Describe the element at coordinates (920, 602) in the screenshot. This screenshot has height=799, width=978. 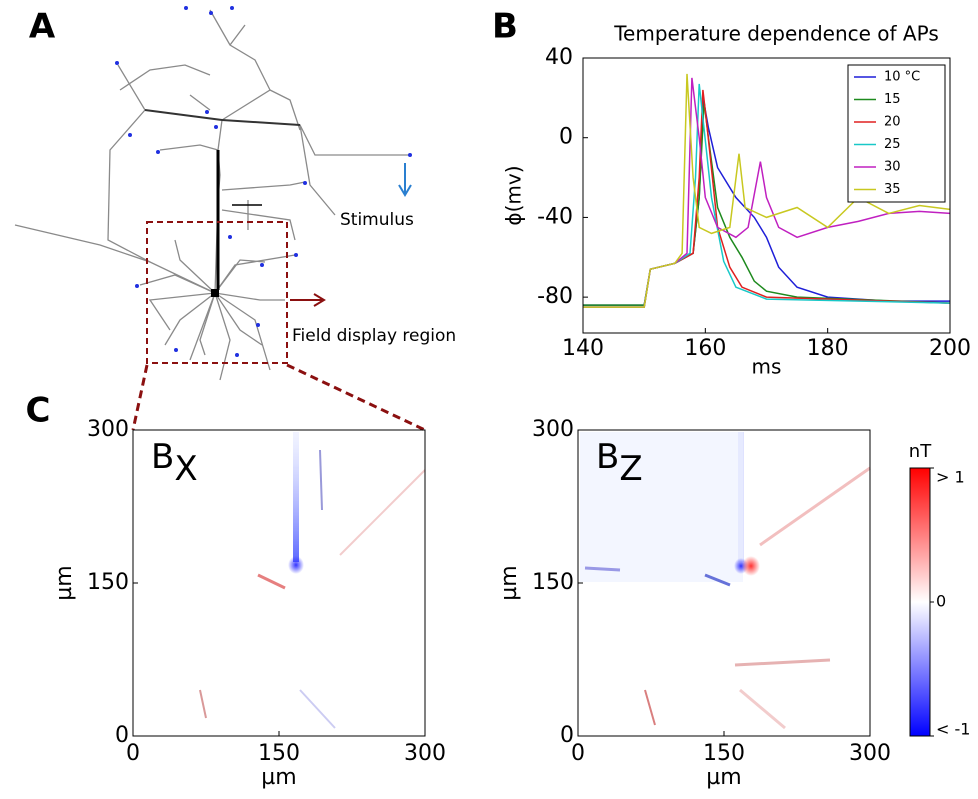
I see `colorbar` at that location.